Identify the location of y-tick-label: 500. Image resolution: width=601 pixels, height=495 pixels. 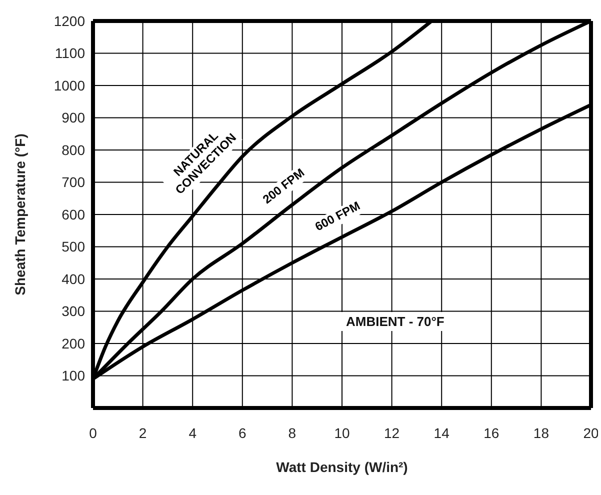
(74, 246).